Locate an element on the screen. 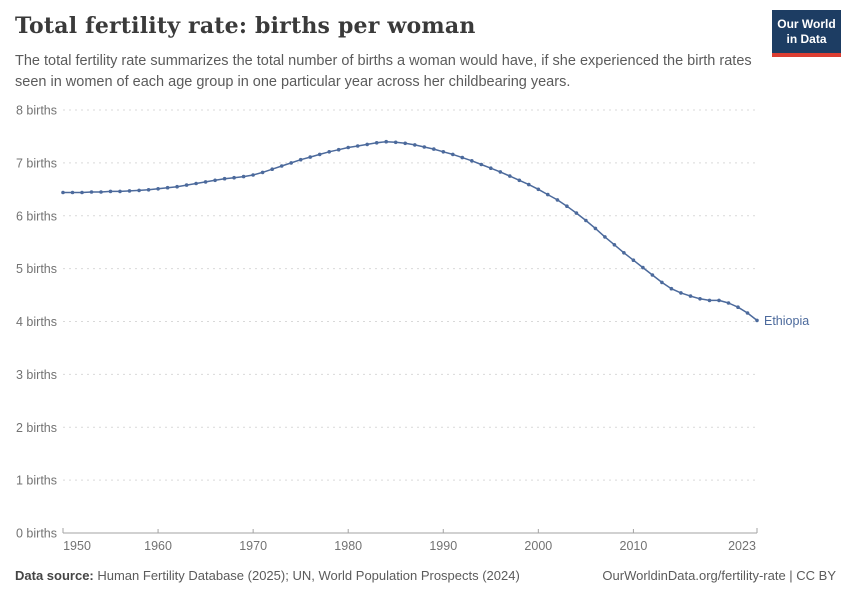  y-tick-label: 4 births is located at coordinates (36, 322).